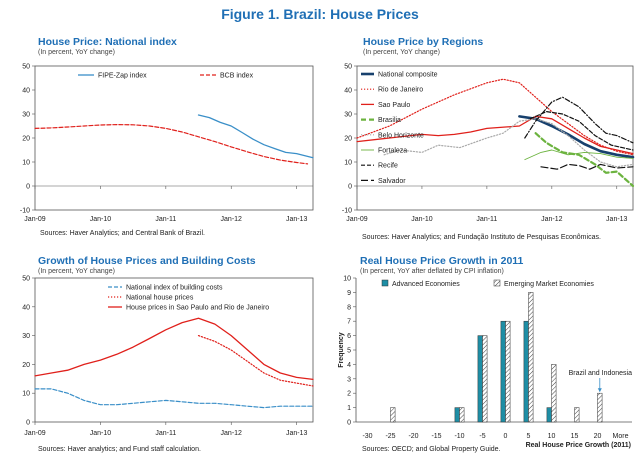 The image size is (640, 458). I want to click on x-axis-label: Real House Price Growth (2011), so click(578, 445).